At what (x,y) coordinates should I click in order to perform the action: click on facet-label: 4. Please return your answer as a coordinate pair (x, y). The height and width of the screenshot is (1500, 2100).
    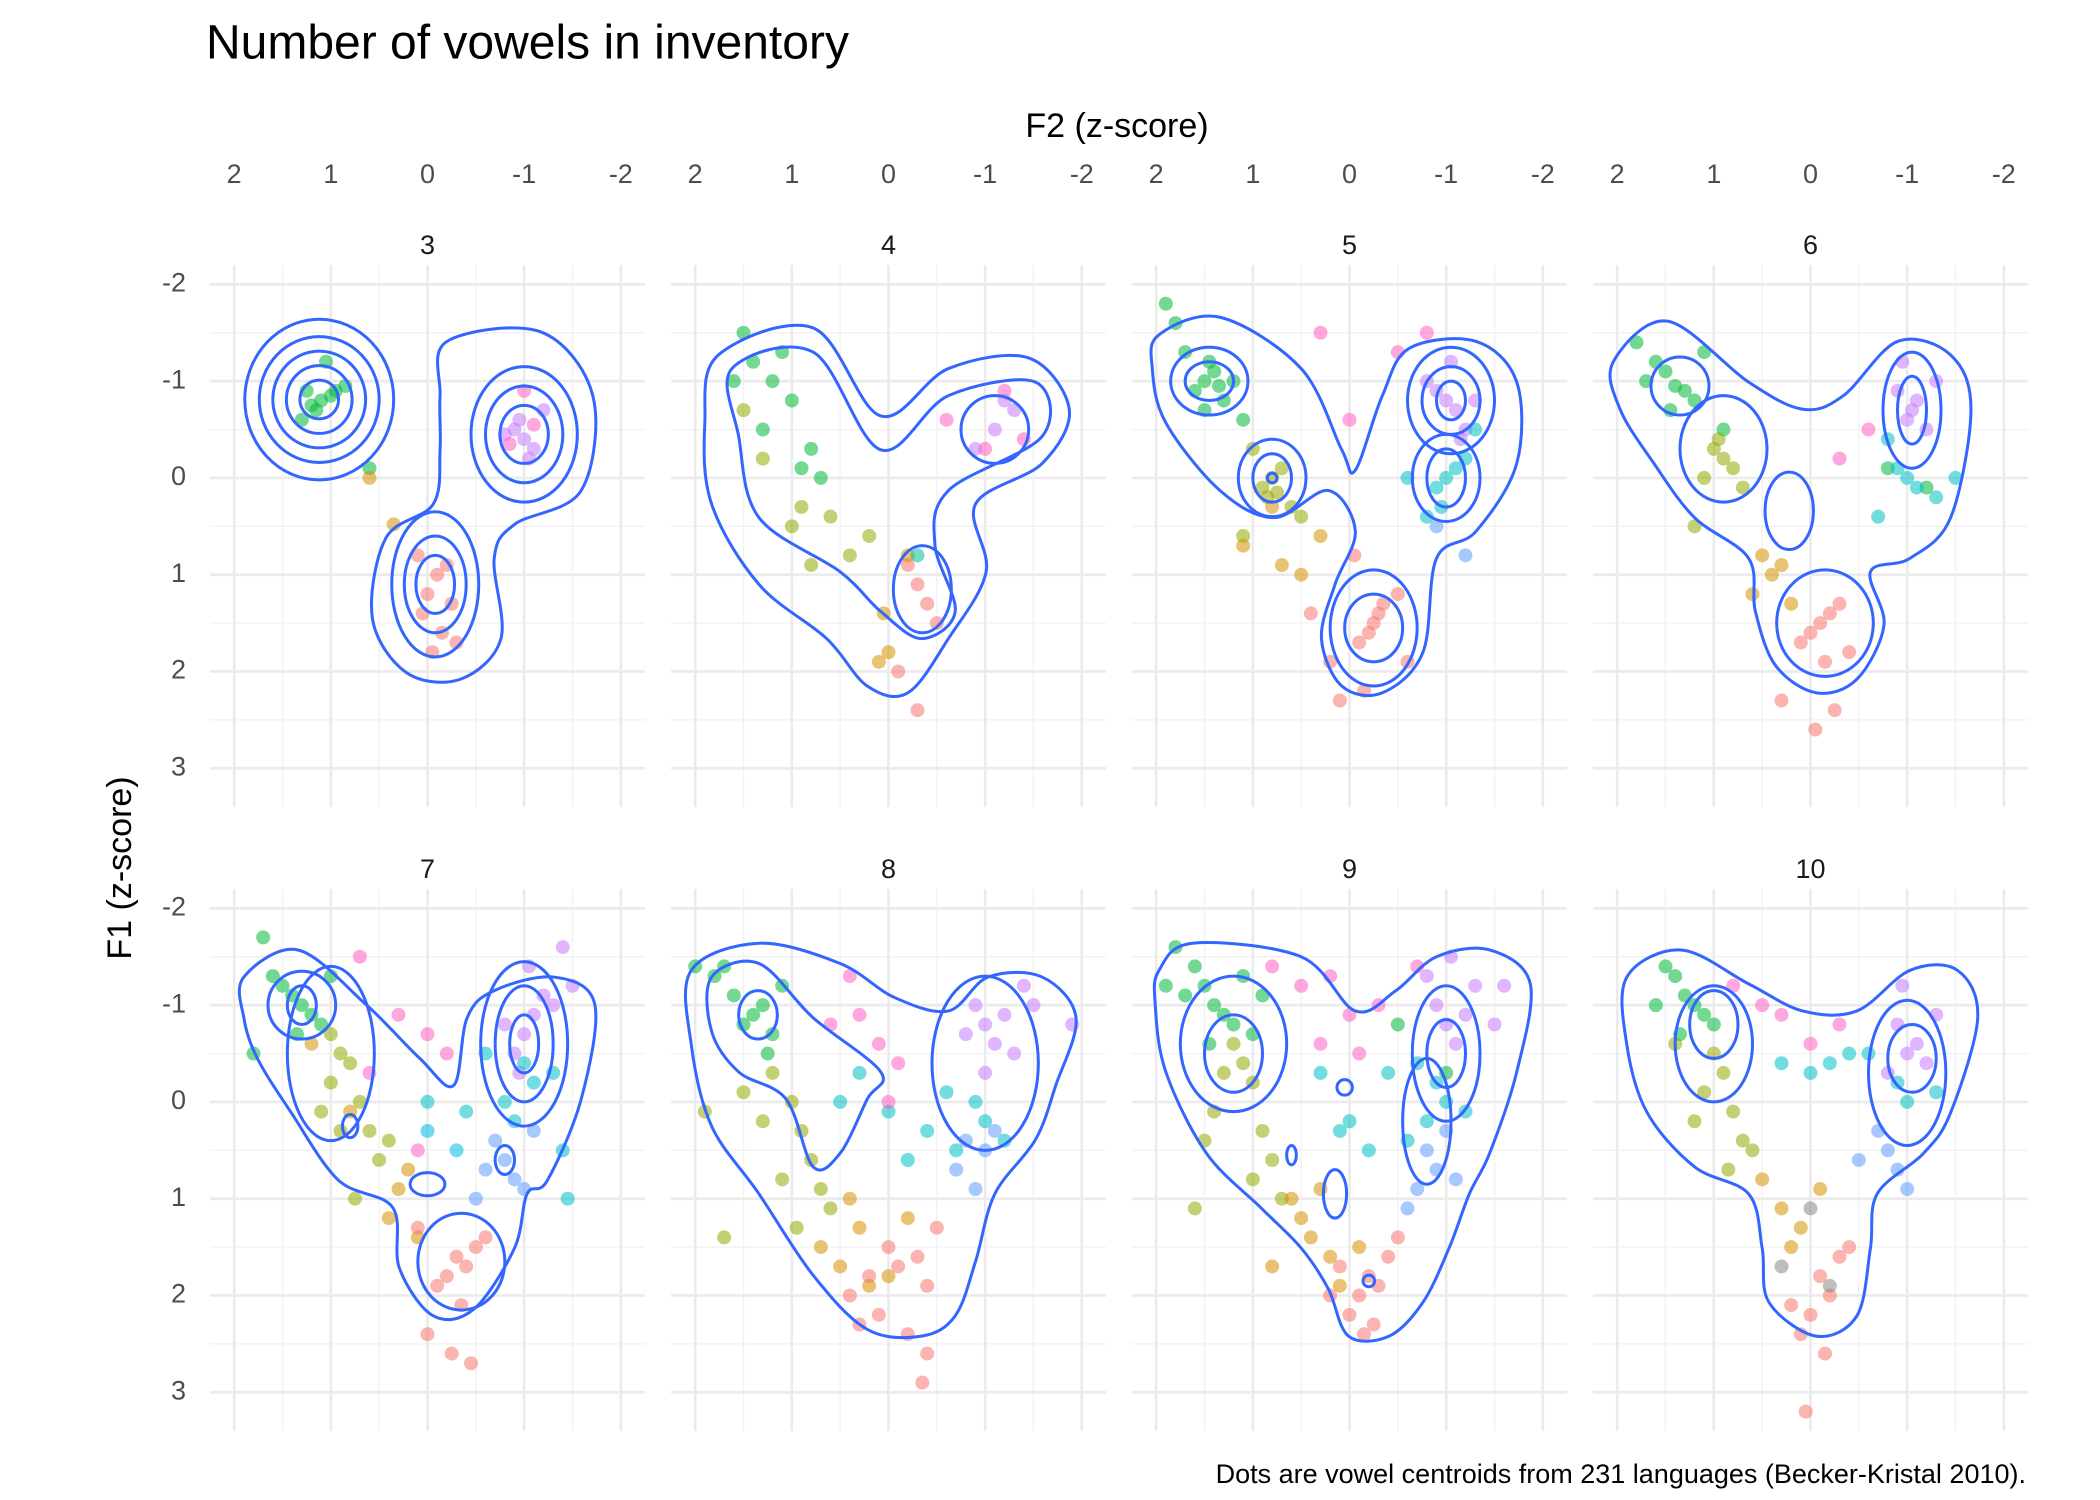
    Looking at the image, I should click on (888, 245).